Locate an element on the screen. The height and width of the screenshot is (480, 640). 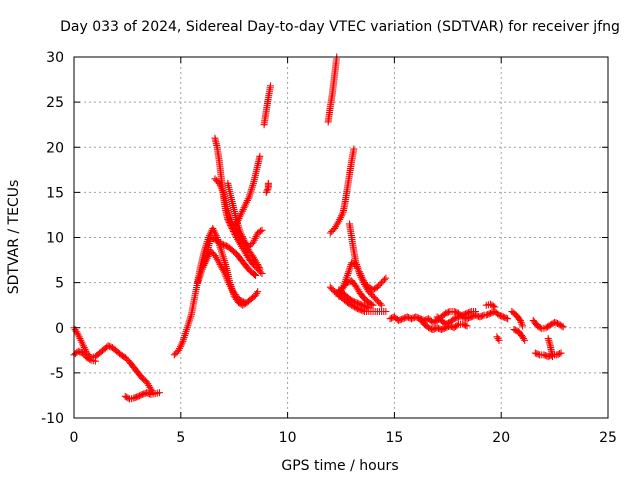
y-axis-label: SDTVAR / TECUs is located at coordinates (14, 237).